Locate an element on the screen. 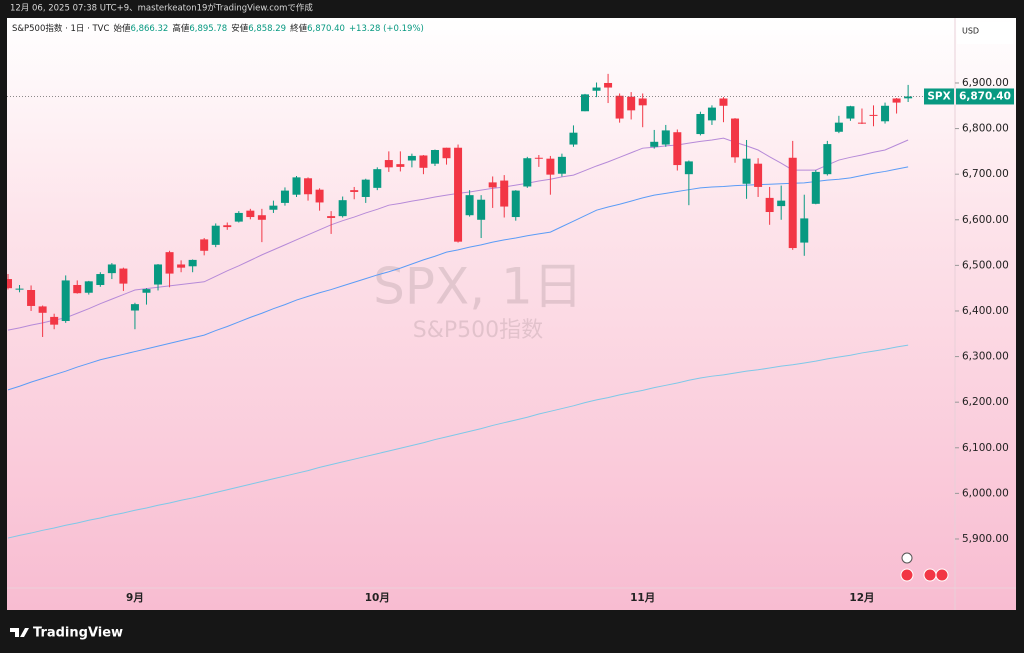 This screenshot has height=653, width=1024. y-tick-label: 6,400.00 is located at coordinates (985, 311).